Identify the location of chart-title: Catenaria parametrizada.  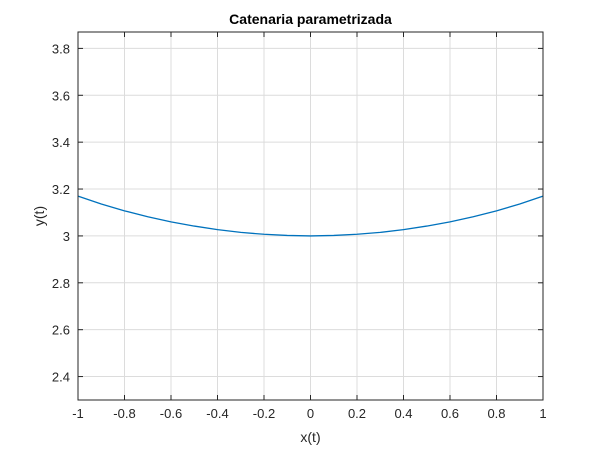
(310, 19).